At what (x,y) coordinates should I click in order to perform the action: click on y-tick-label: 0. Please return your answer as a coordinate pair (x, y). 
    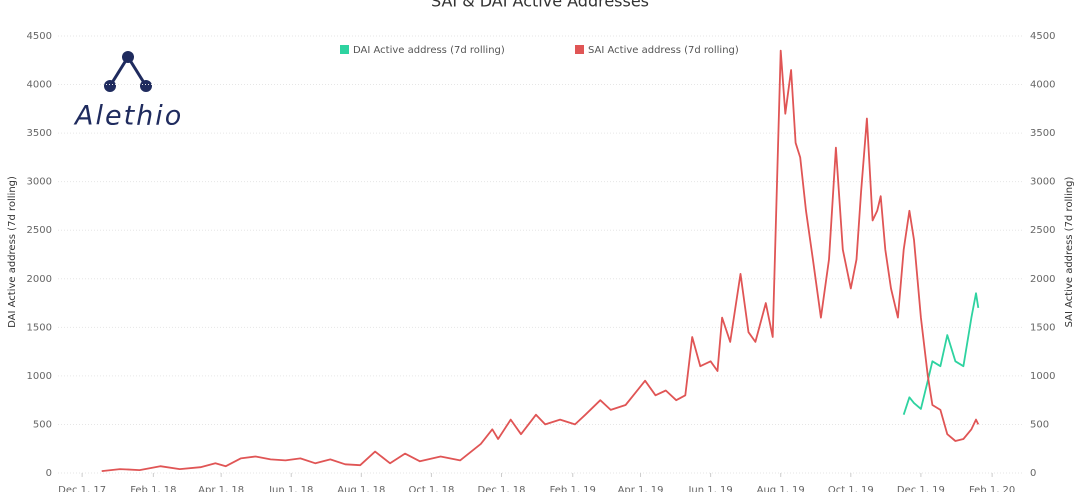
    Looking at the image, I should click on (49, 473).